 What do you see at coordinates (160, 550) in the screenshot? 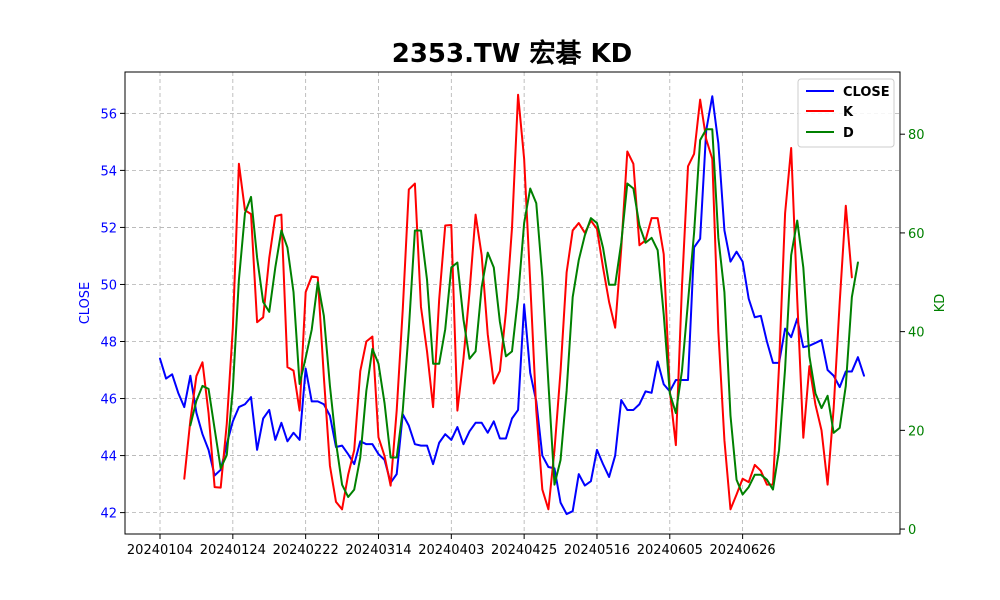
I see `x-tick-label: 20240104` at bounding box center [160, 550].